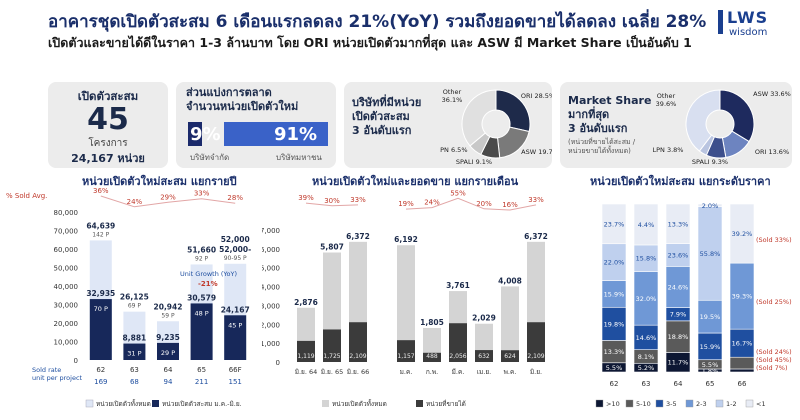 This screenshot has width=800, height=420. Describe the element at coordinates (108, 158) in the screenshot. I see `launch-units: 24,167 หน่วย` at that location.